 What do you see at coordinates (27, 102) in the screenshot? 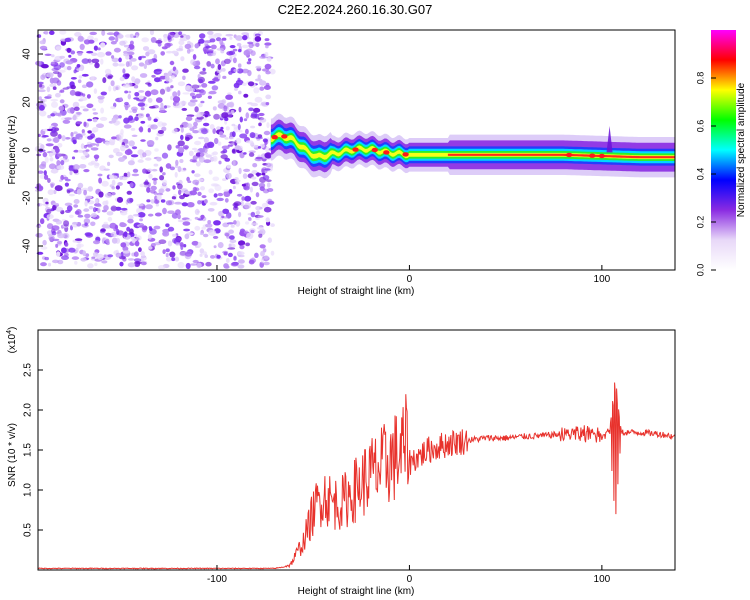
I see `spectrogram-y-tick-label: 20` at bounding box center [27, 102].